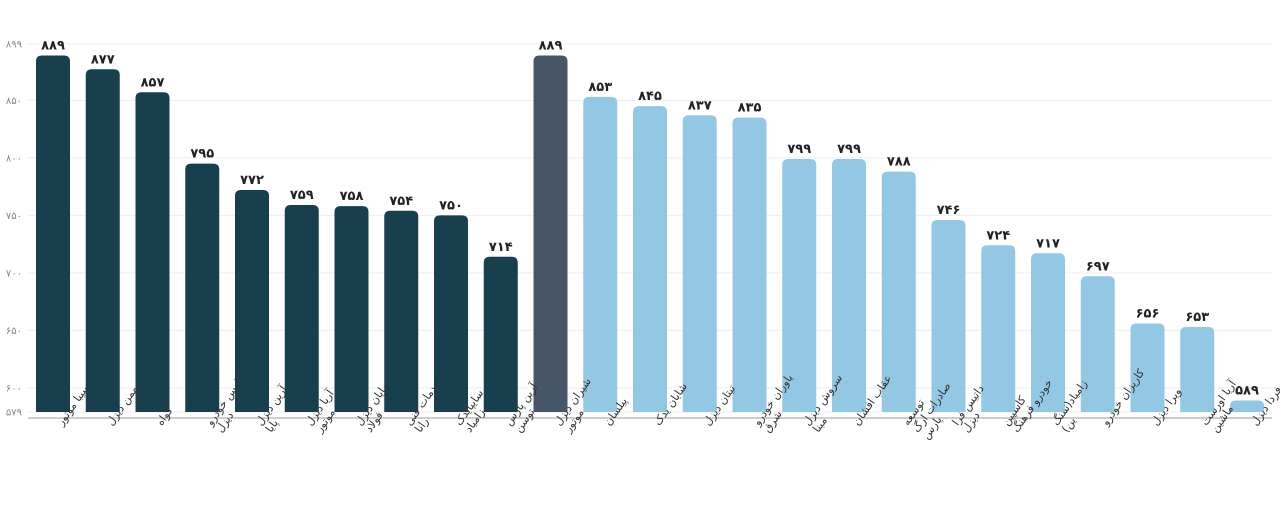 The image size is (1280, 511). What do you see at coordinates (1048, 243) in the screenshot?
I see `bar-value-label: ۷۱۷` at bounding box center [1048, 243].